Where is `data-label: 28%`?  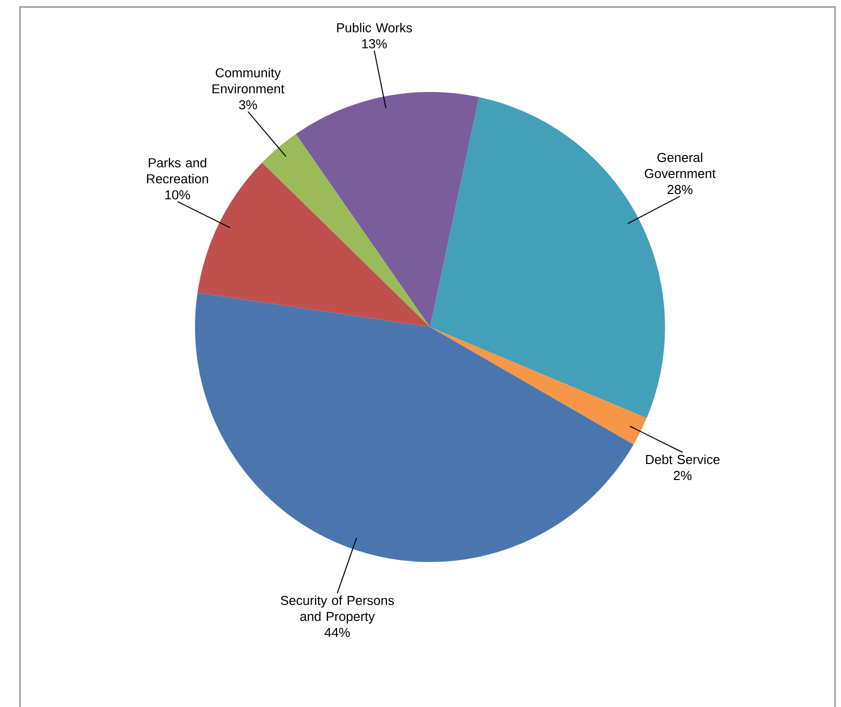
data-label: 28% is located at coordinates (680, 189).